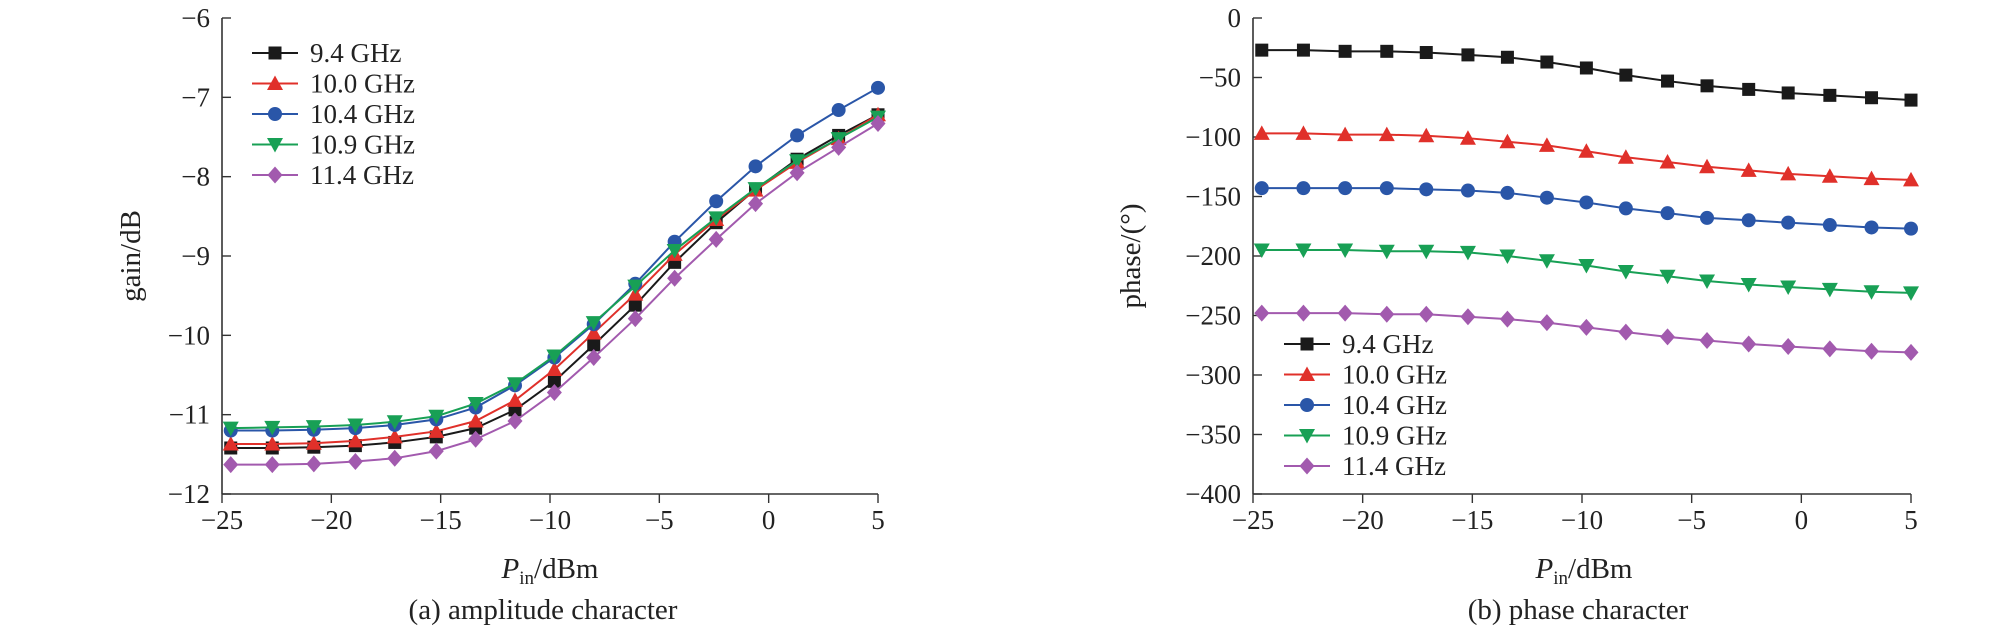  What do you see at coordinates (1560, 578) in the screenshot?
I see `x-axis-label-subscript: in` at bounding box center [1560, 578].